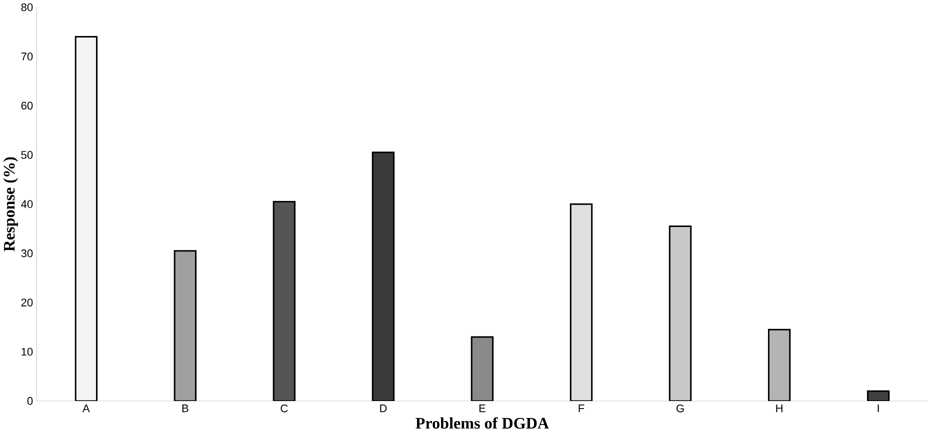 This screenshot has height=432, width=928. I want to click on x-tick-label: H, so click(779, 408).